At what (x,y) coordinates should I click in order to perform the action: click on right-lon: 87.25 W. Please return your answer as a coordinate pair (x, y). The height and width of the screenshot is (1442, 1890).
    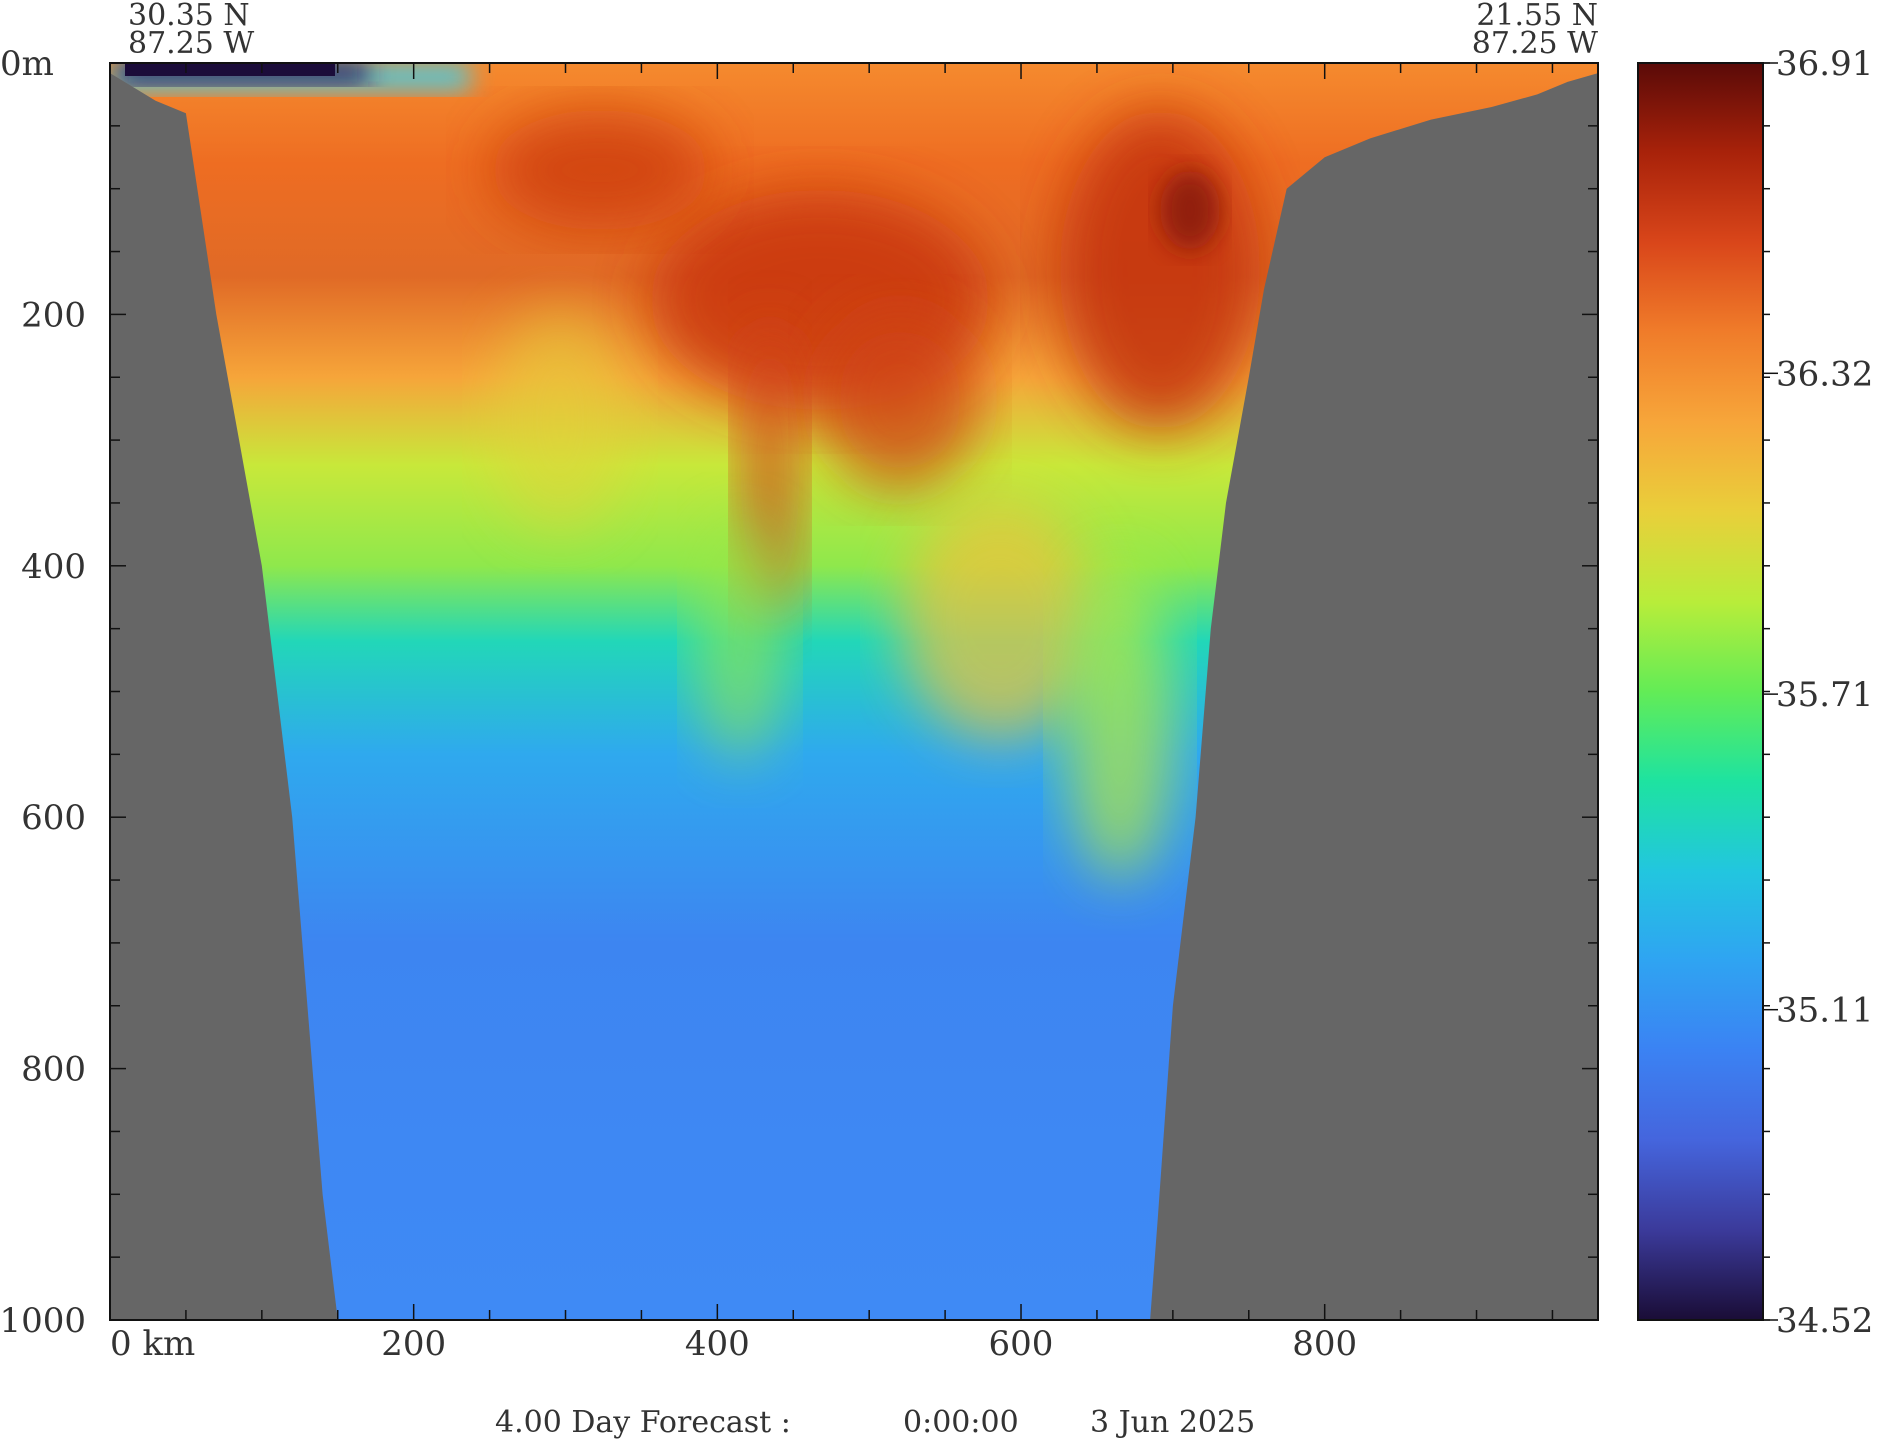
    Looking at the image, I should click on (1535, 43).